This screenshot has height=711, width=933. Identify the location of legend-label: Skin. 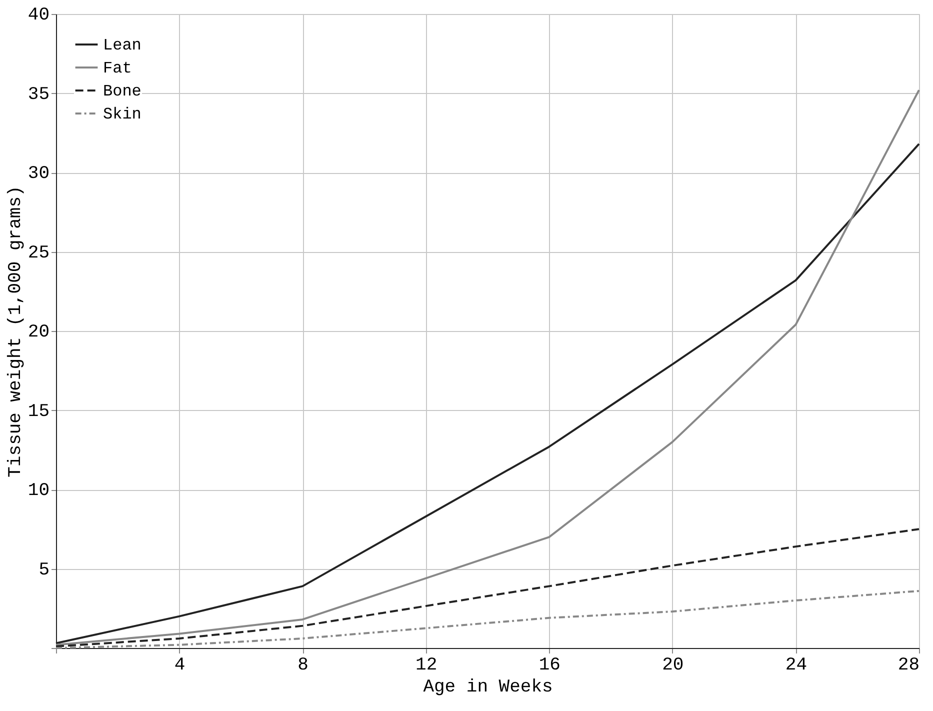
(122, 115).